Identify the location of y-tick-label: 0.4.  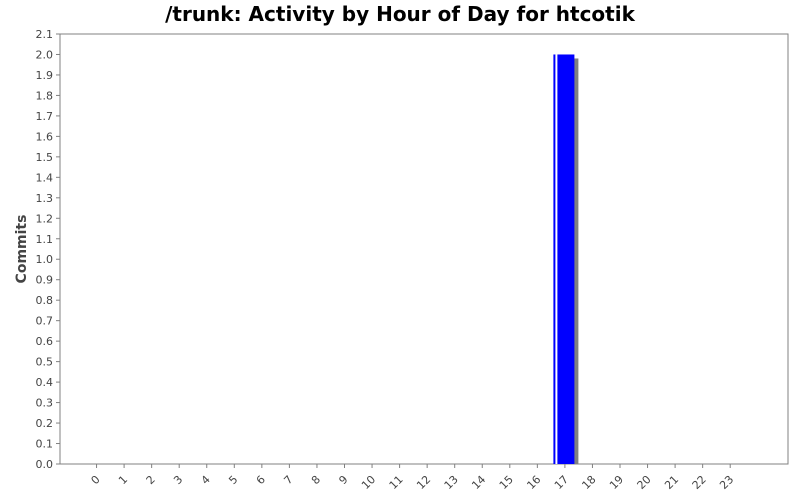
(45, 382).